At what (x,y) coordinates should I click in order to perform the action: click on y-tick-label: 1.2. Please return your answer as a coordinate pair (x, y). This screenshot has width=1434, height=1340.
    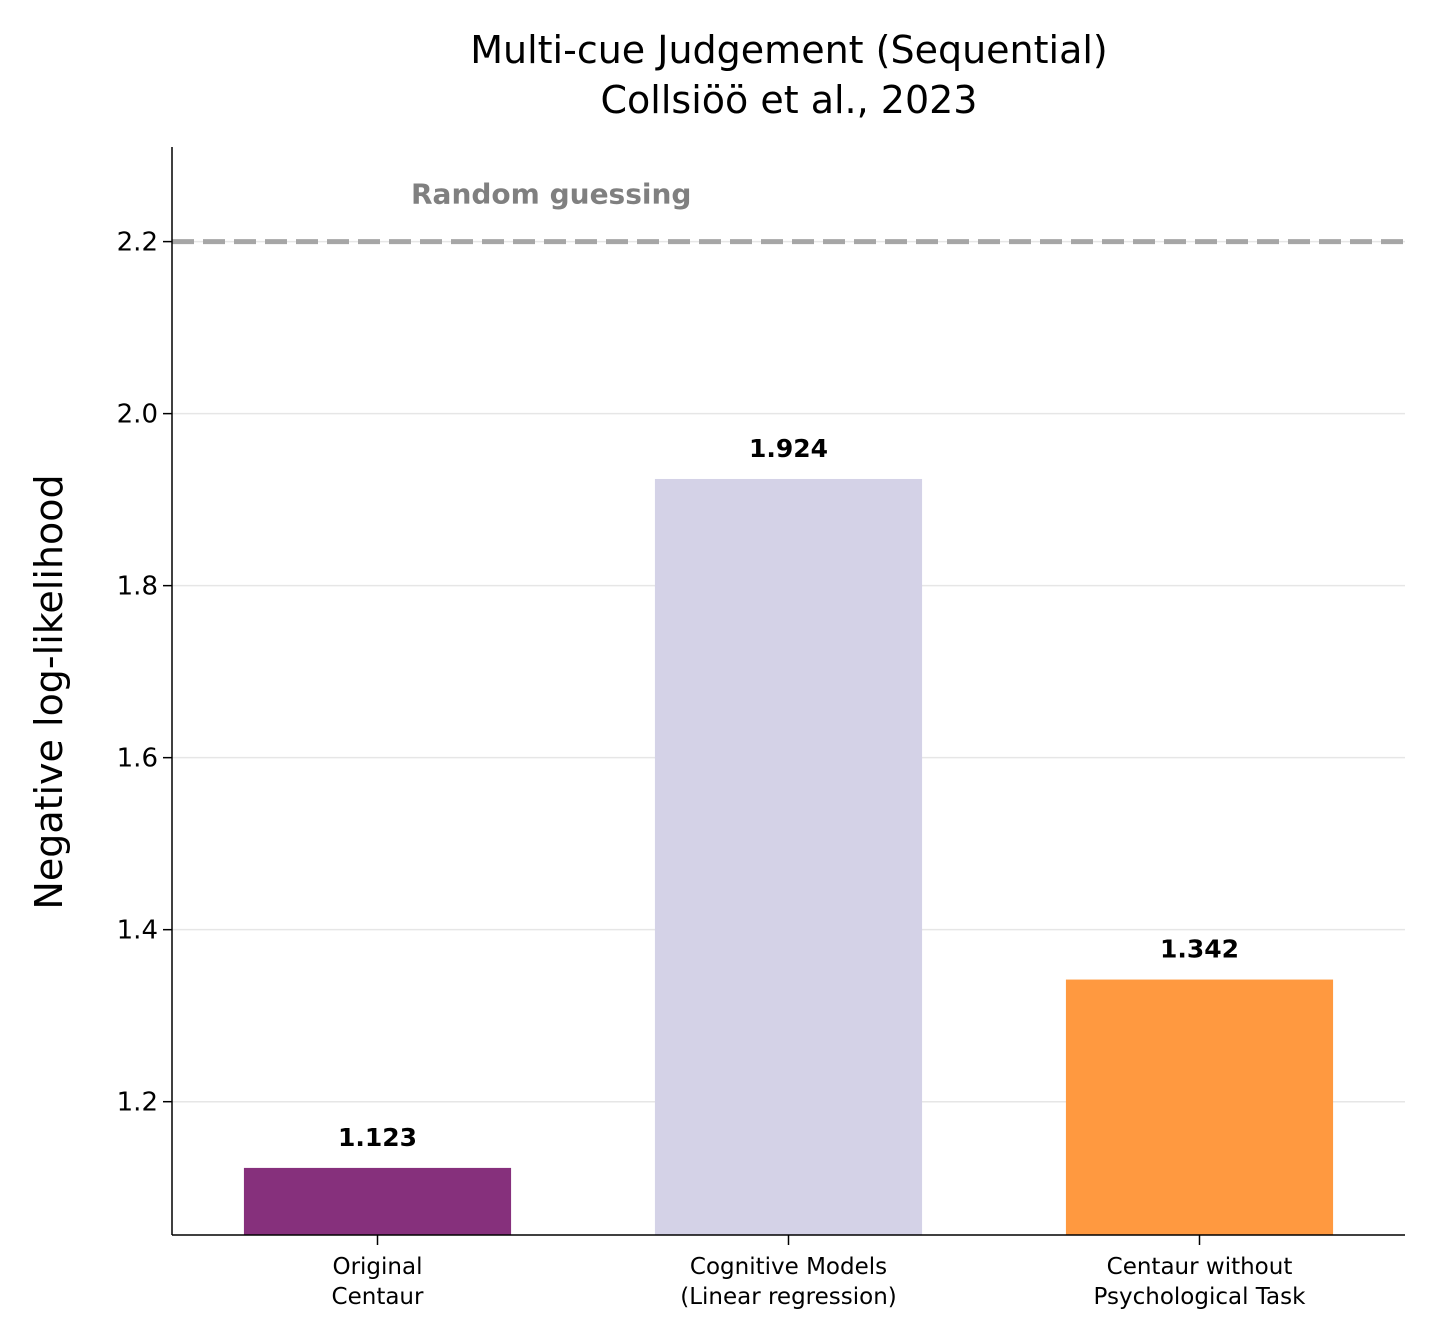
    Looking at the image, I should click on (137, 1103).